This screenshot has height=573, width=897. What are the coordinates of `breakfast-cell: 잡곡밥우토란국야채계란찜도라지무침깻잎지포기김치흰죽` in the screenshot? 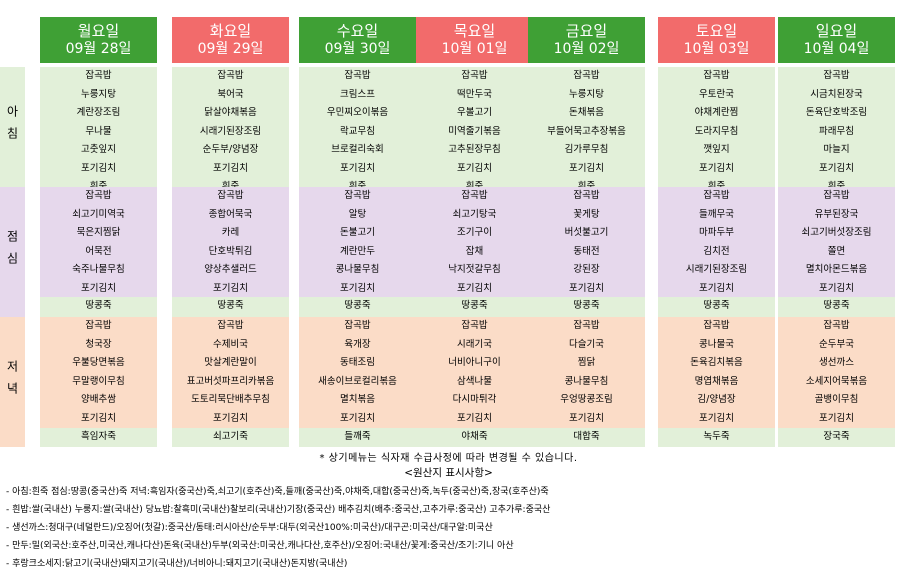 It's located at (716, 129).